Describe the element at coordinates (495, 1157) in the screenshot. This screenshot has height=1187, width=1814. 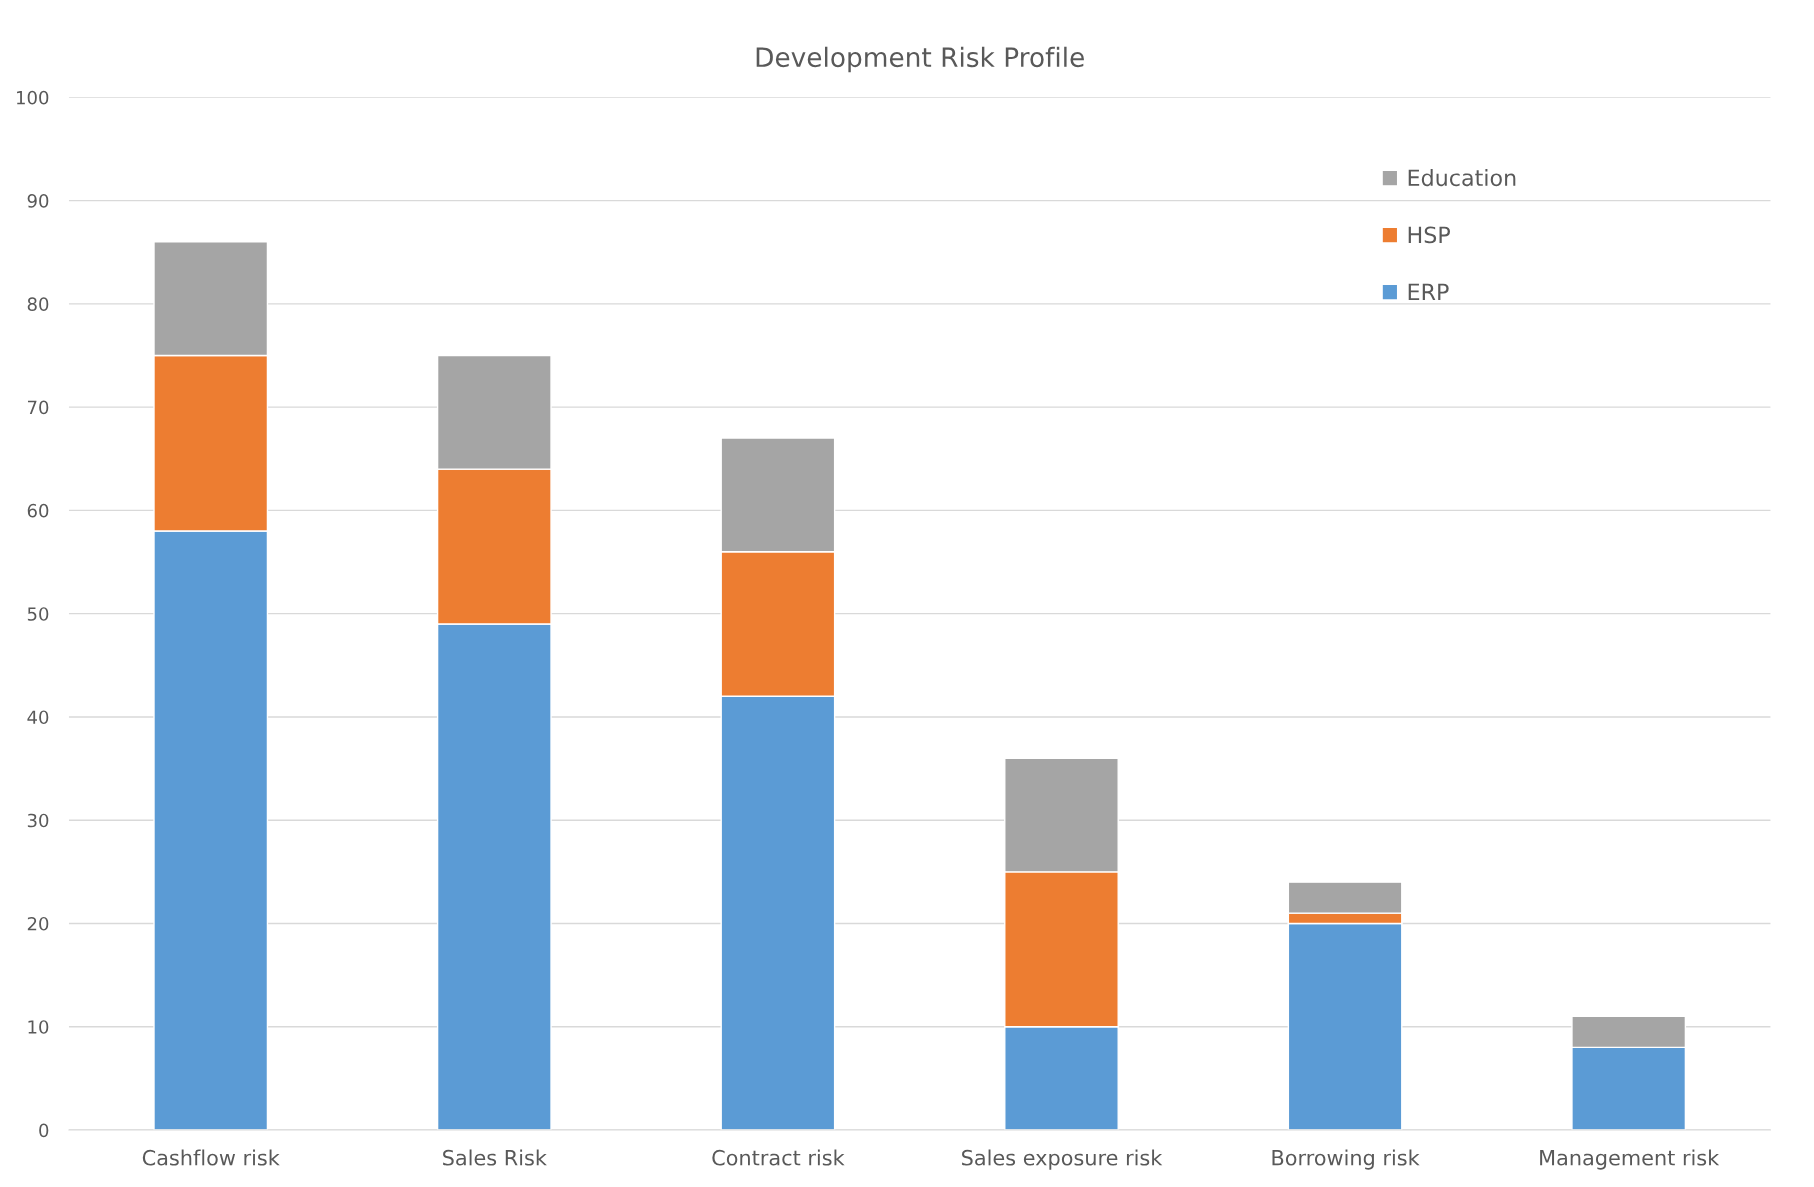
I see `x-tick-label: Sales Risk` at that location.